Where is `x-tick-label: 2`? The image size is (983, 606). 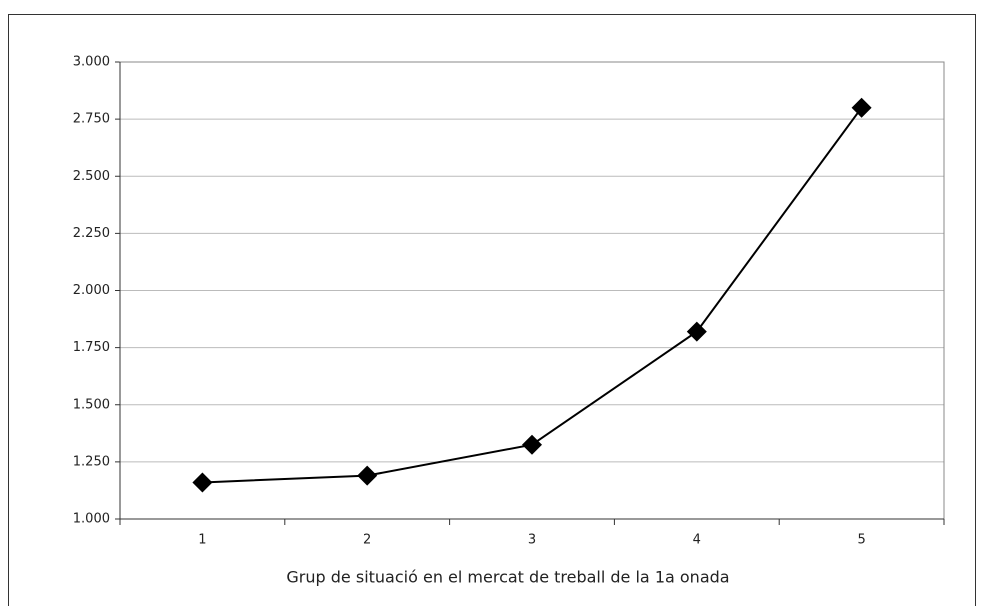
x-tick-label: 2 is located at coordinates (367, 540).